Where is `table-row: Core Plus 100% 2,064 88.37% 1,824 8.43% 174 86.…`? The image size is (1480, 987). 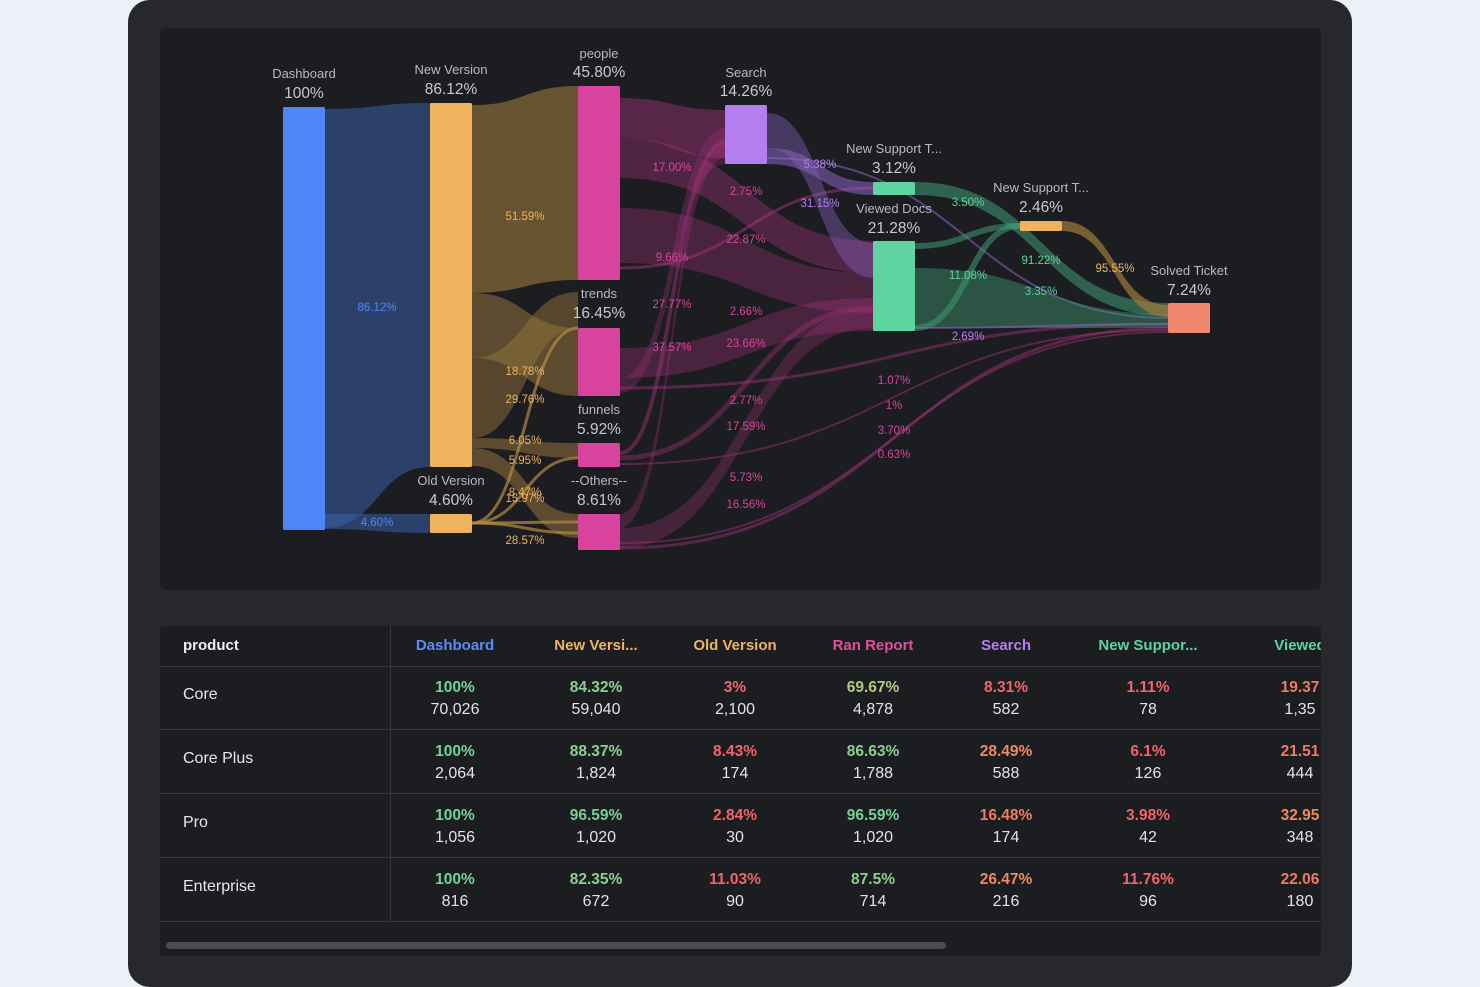 table-row: Core Plus 100% 2,064 88.37% 1,824 8.43% 174 86.… is located at coordinates (740, 762).